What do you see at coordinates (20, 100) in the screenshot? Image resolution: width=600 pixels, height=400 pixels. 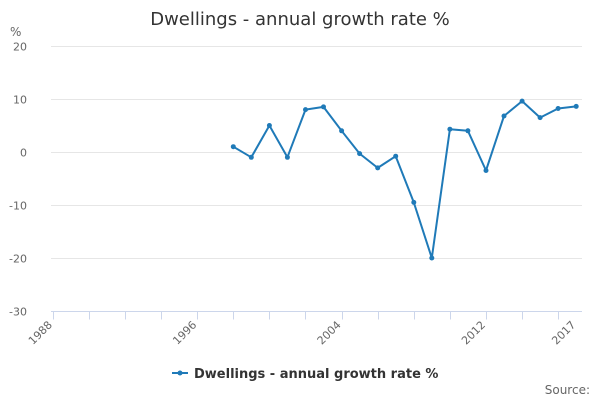 I see `y-tick-label: 10` at bounding box center [20, 100].